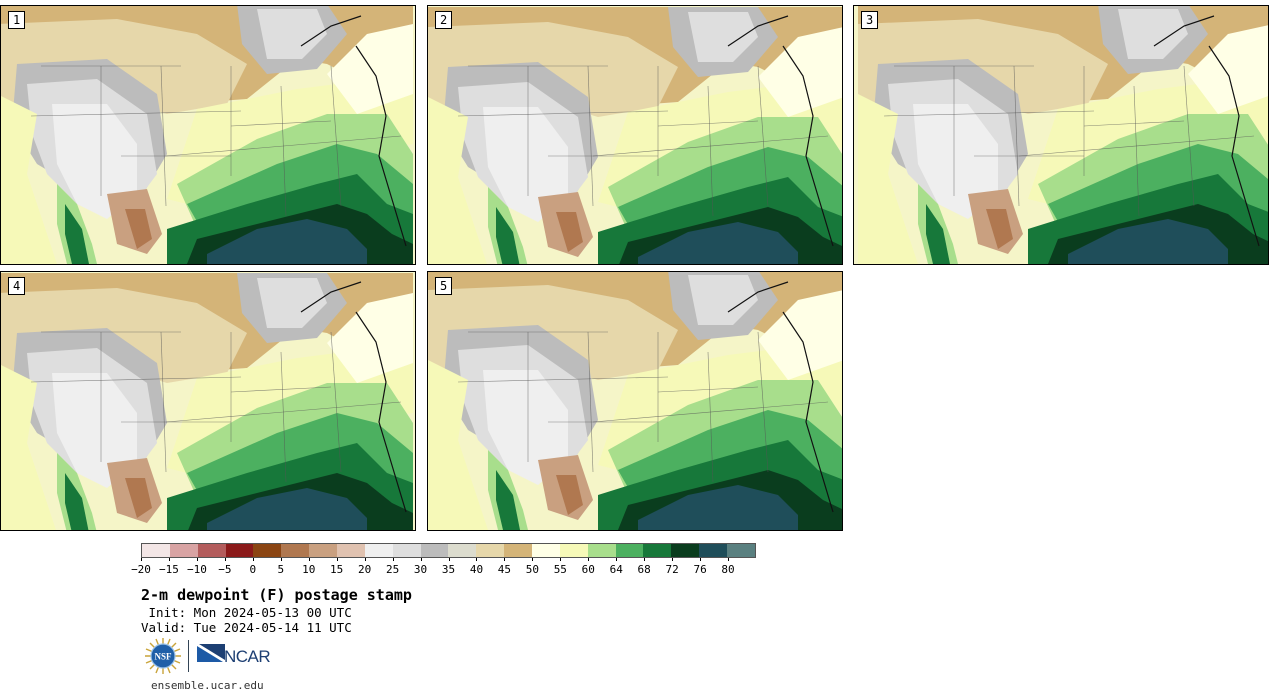 This screenshot has width=1280, height=696. Describe the element at coordinates (504, 569) in the screenshot. I see `colorbar-tick-label: 45` at that location.